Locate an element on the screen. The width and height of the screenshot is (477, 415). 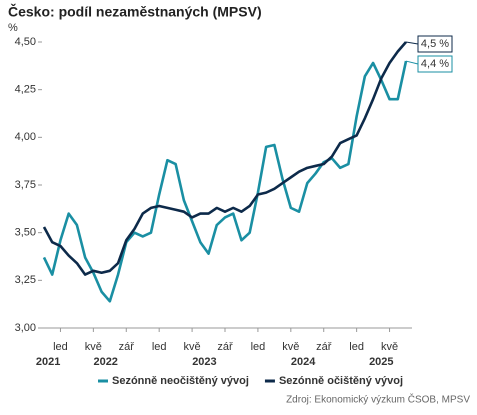
end-label: 4,4 % is located at coordinates (435, 64).